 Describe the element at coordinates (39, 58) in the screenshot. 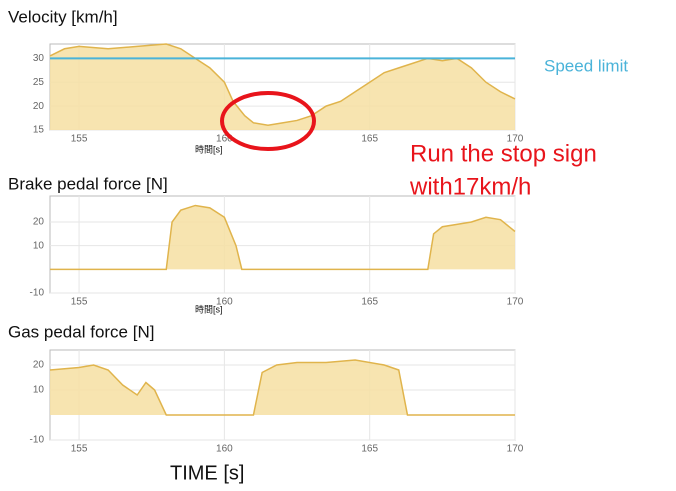

I see `y-tick-label: 30` at that location.